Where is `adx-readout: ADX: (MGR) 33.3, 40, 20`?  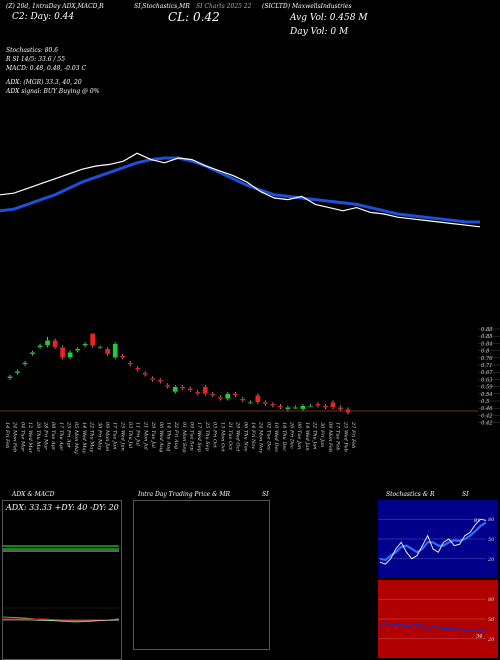 adx-readout: ADX: (MGR) 33.3, 40, 20 is located at coordinates (44, 82).